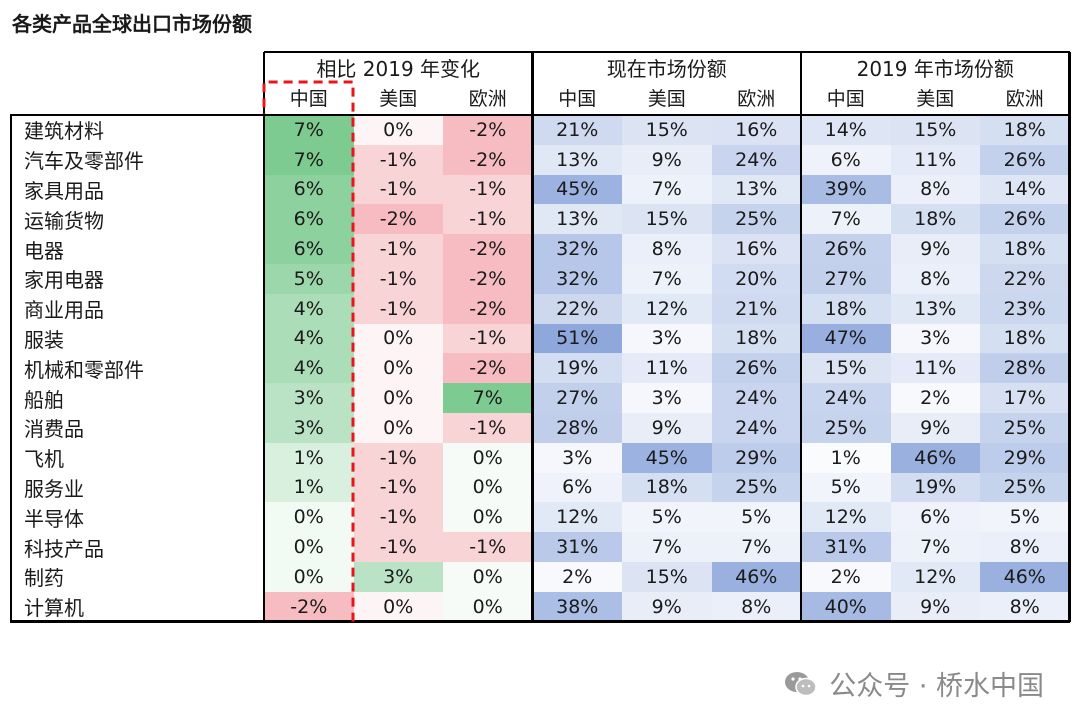  I want to click on data-cell: 21%, so click(577, 130).